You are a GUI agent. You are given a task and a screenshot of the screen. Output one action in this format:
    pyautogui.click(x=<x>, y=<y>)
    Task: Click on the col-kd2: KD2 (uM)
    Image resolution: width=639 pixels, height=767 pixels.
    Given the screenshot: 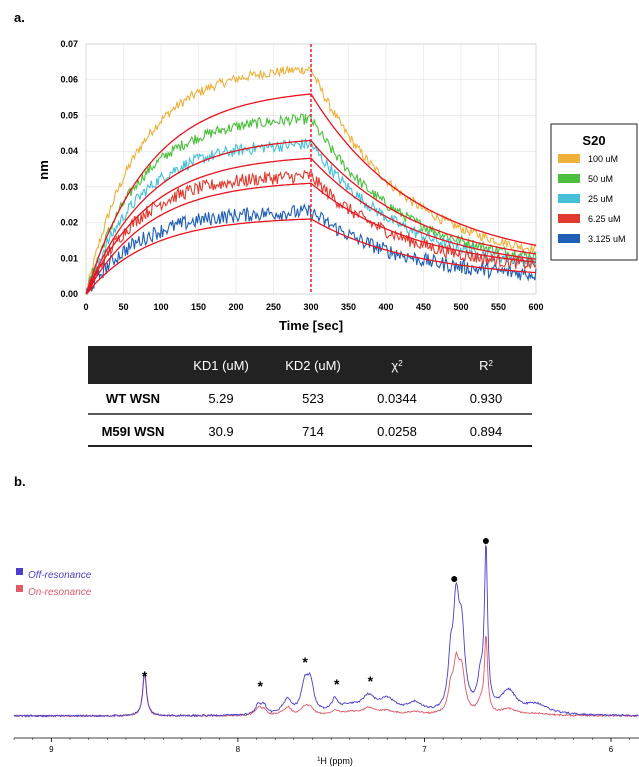 What is the action you would take?
    pyautogui.click(x=313, y=365)
    